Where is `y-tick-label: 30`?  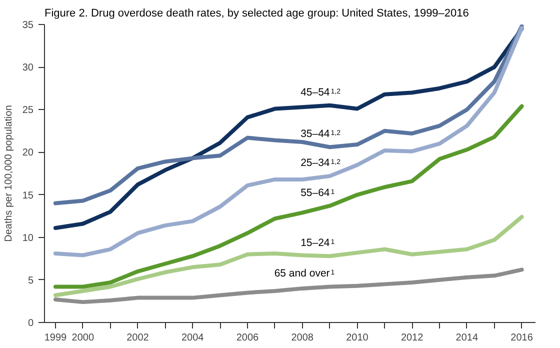 y-tick-label: 30 is located at coordinates (28, 68).